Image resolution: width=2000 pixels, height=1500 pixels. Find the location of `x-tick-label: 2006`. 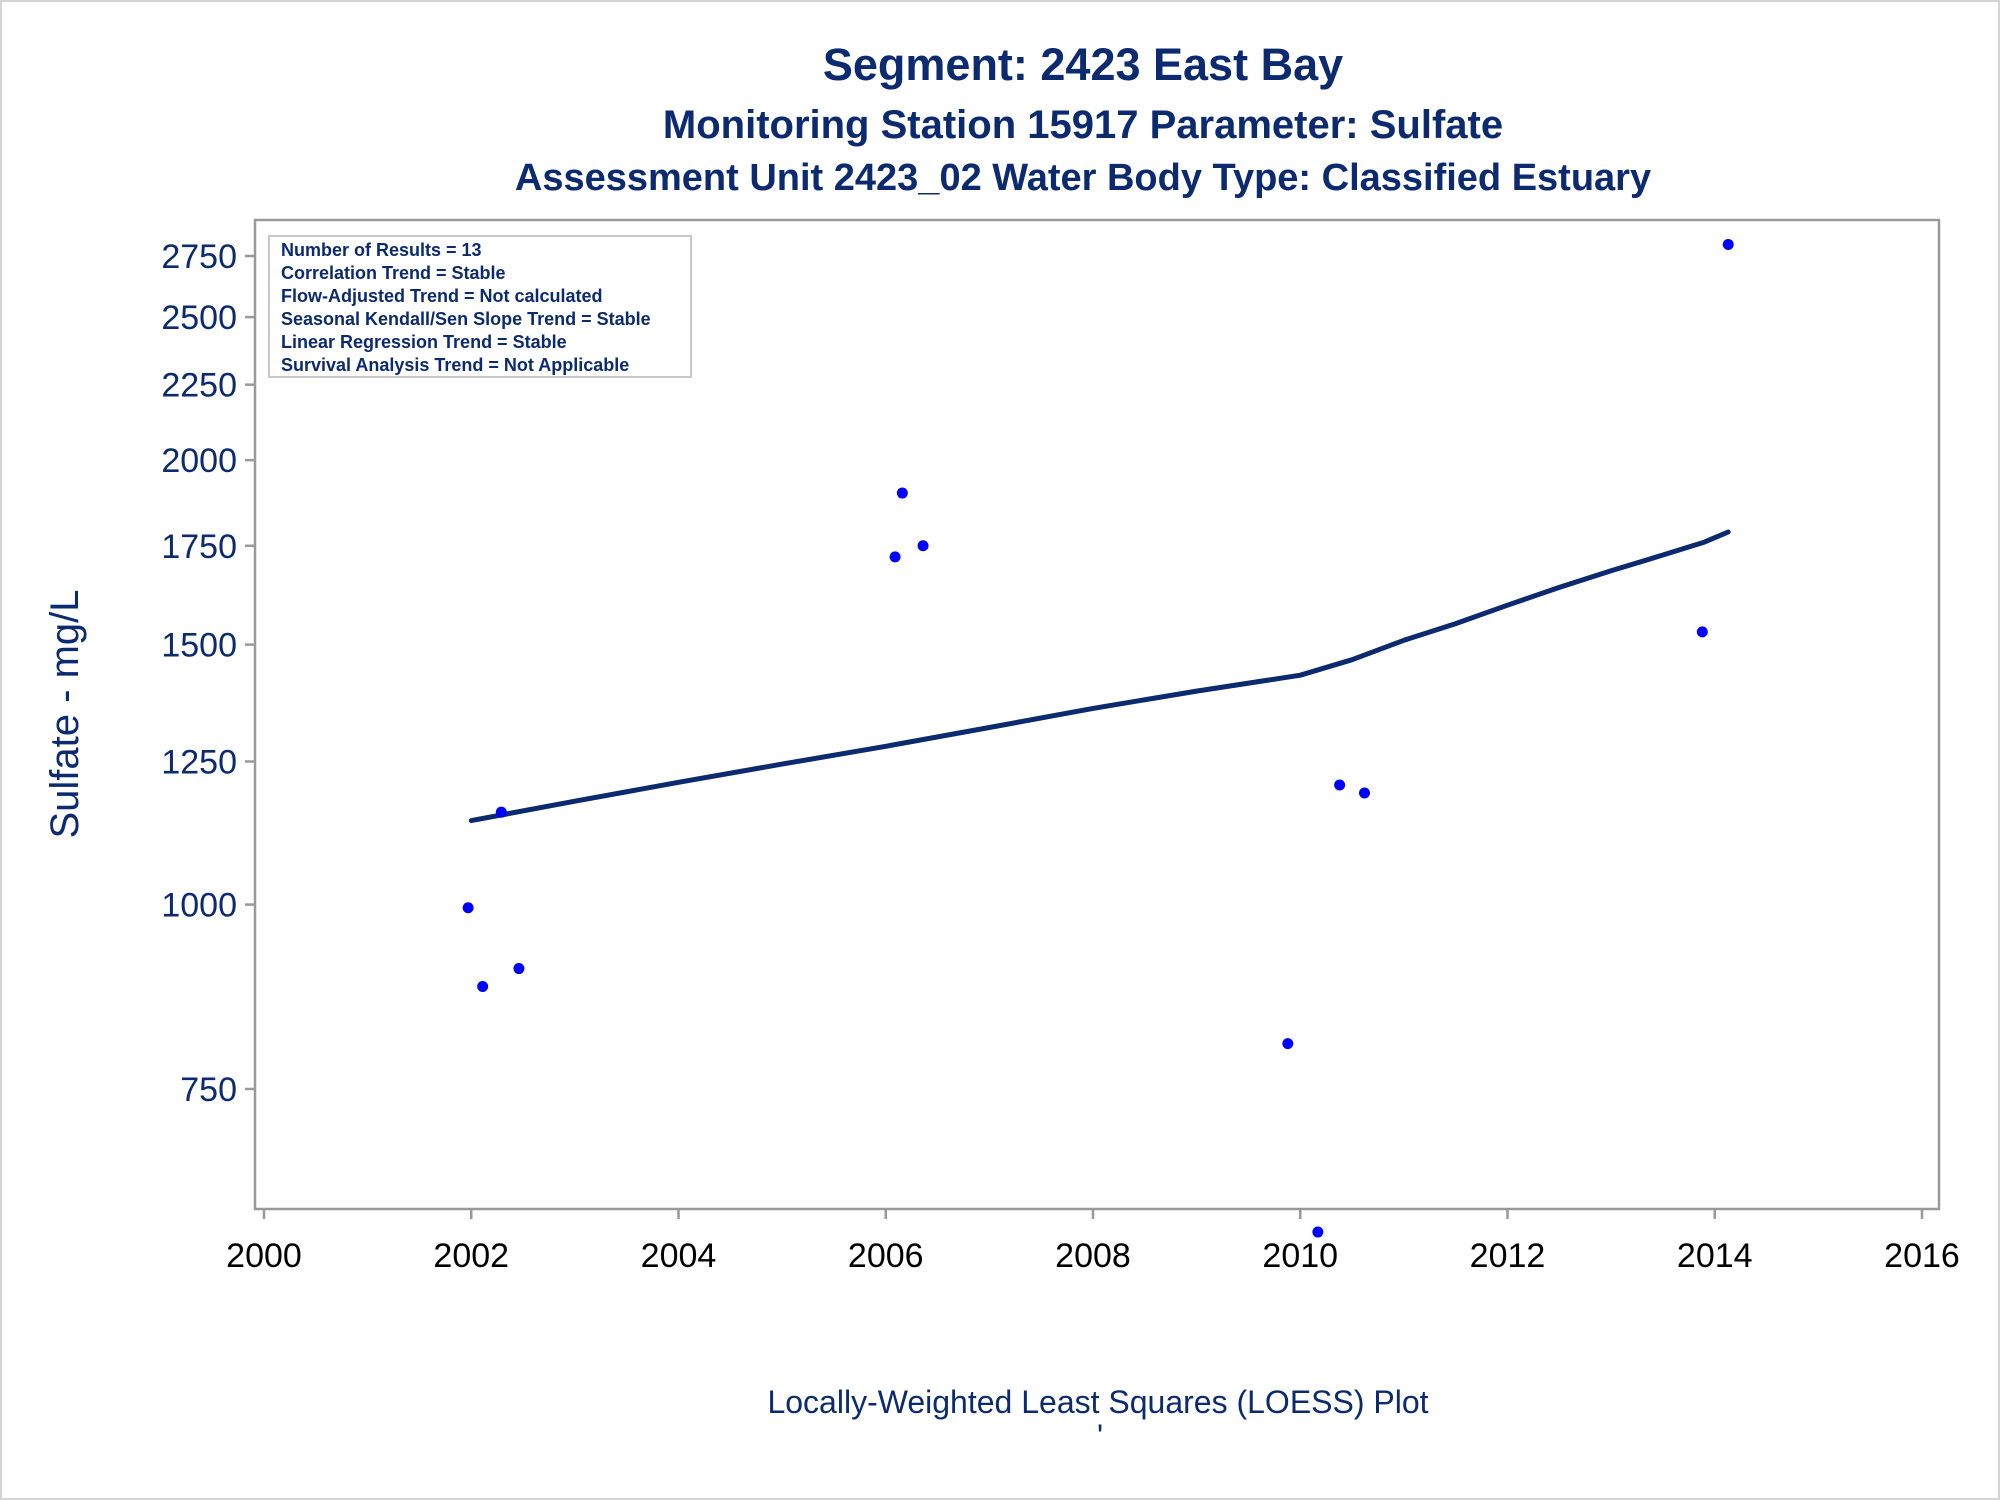

x-tick-label: 2006 is located at coordinates (886, 1256).